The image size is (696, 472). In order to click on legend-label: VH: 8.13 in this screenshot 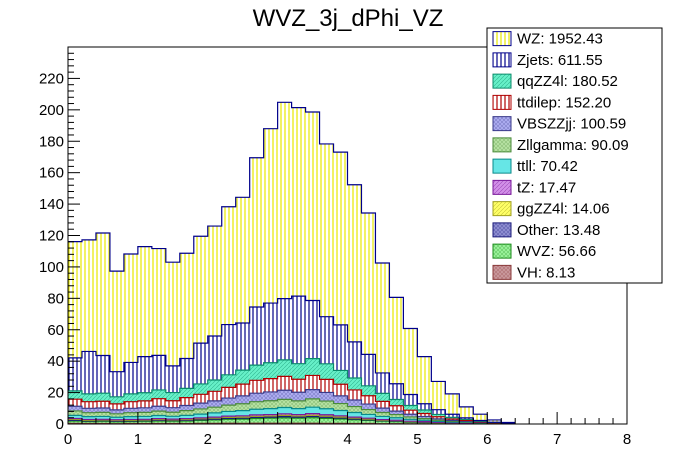, I will do `click(546, 272)`.